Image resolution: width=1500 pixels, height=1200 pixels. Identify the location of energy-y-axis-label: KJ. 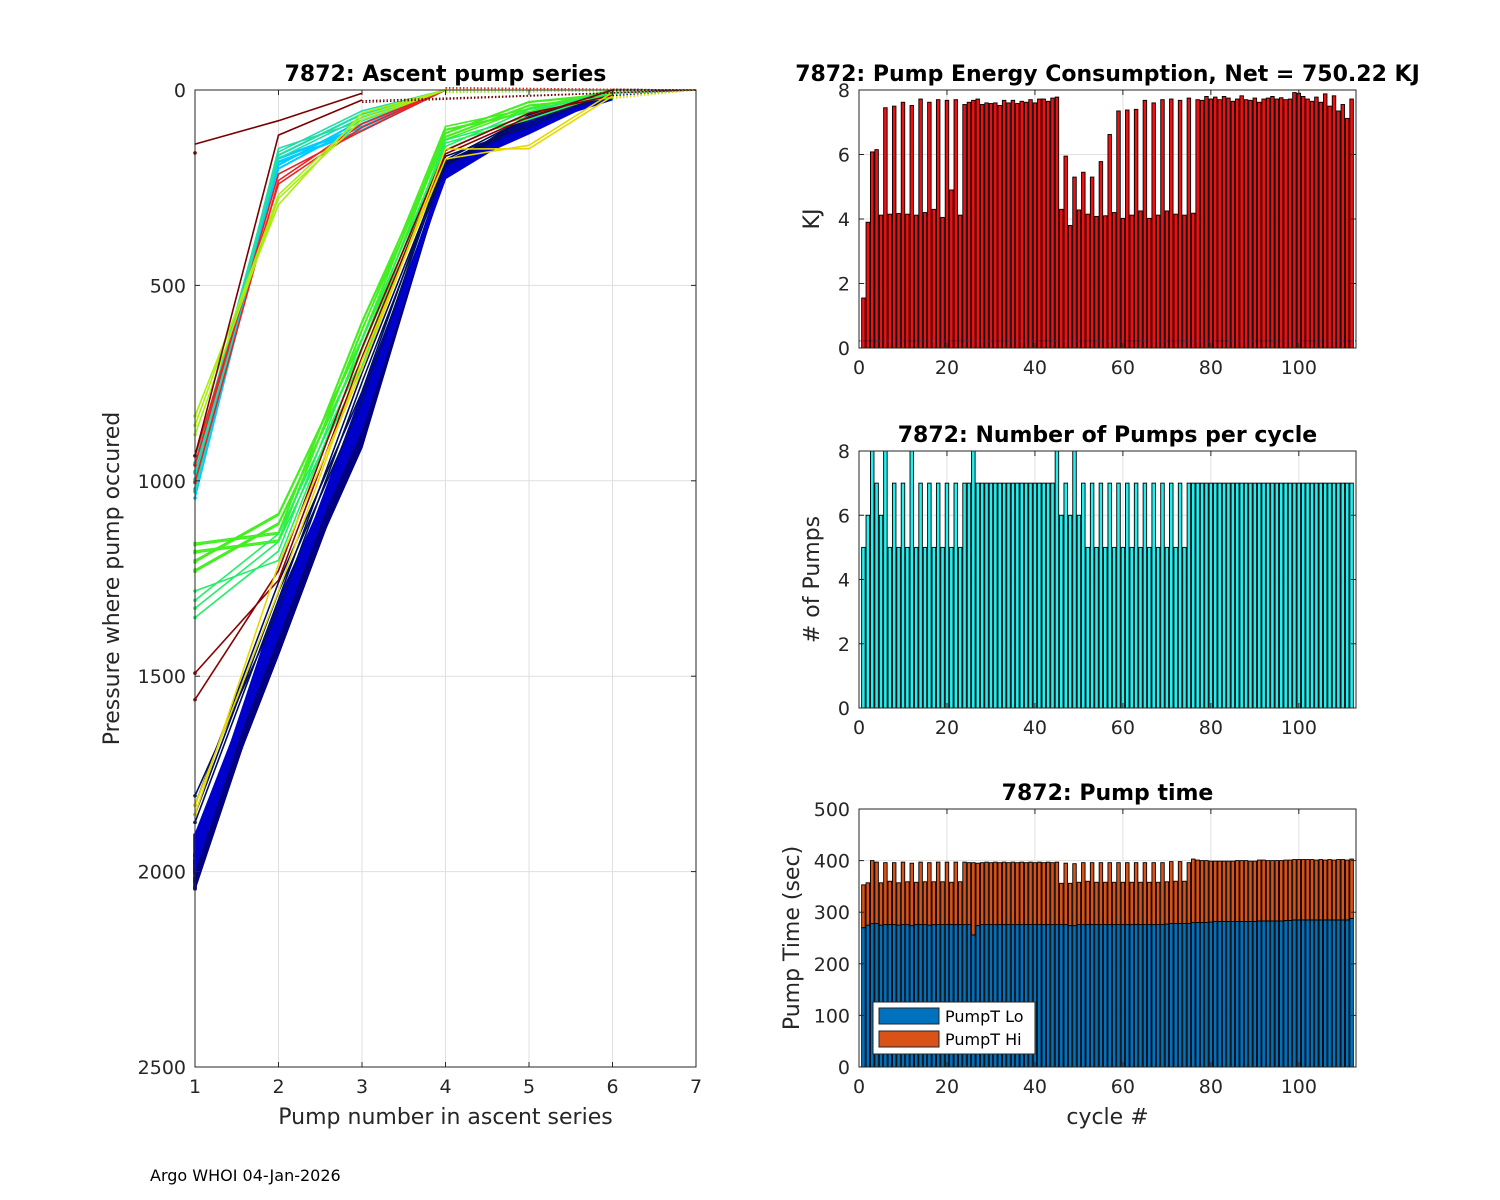
(812, 219).